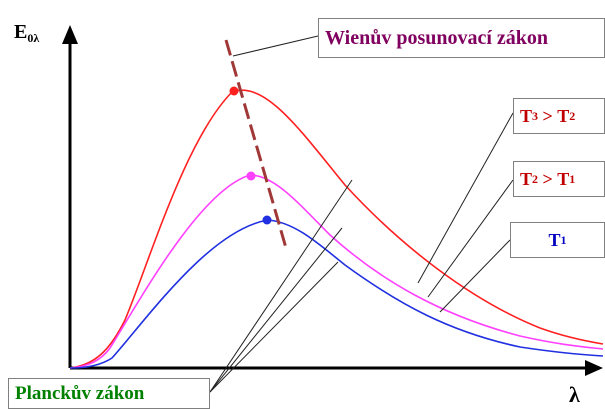  I want to click on x-axis-label: λ, so click(574, 395).